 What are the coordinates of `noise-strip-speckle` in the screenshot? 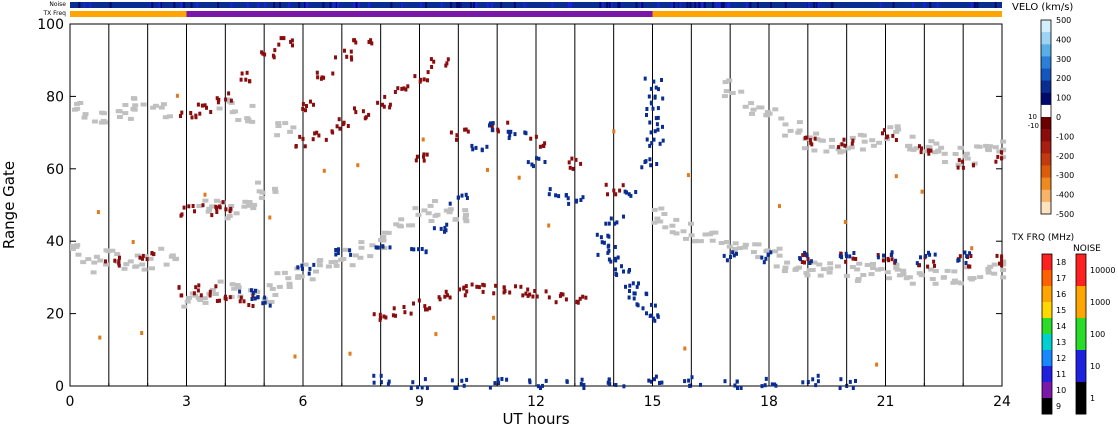 It's located at (537, 5).